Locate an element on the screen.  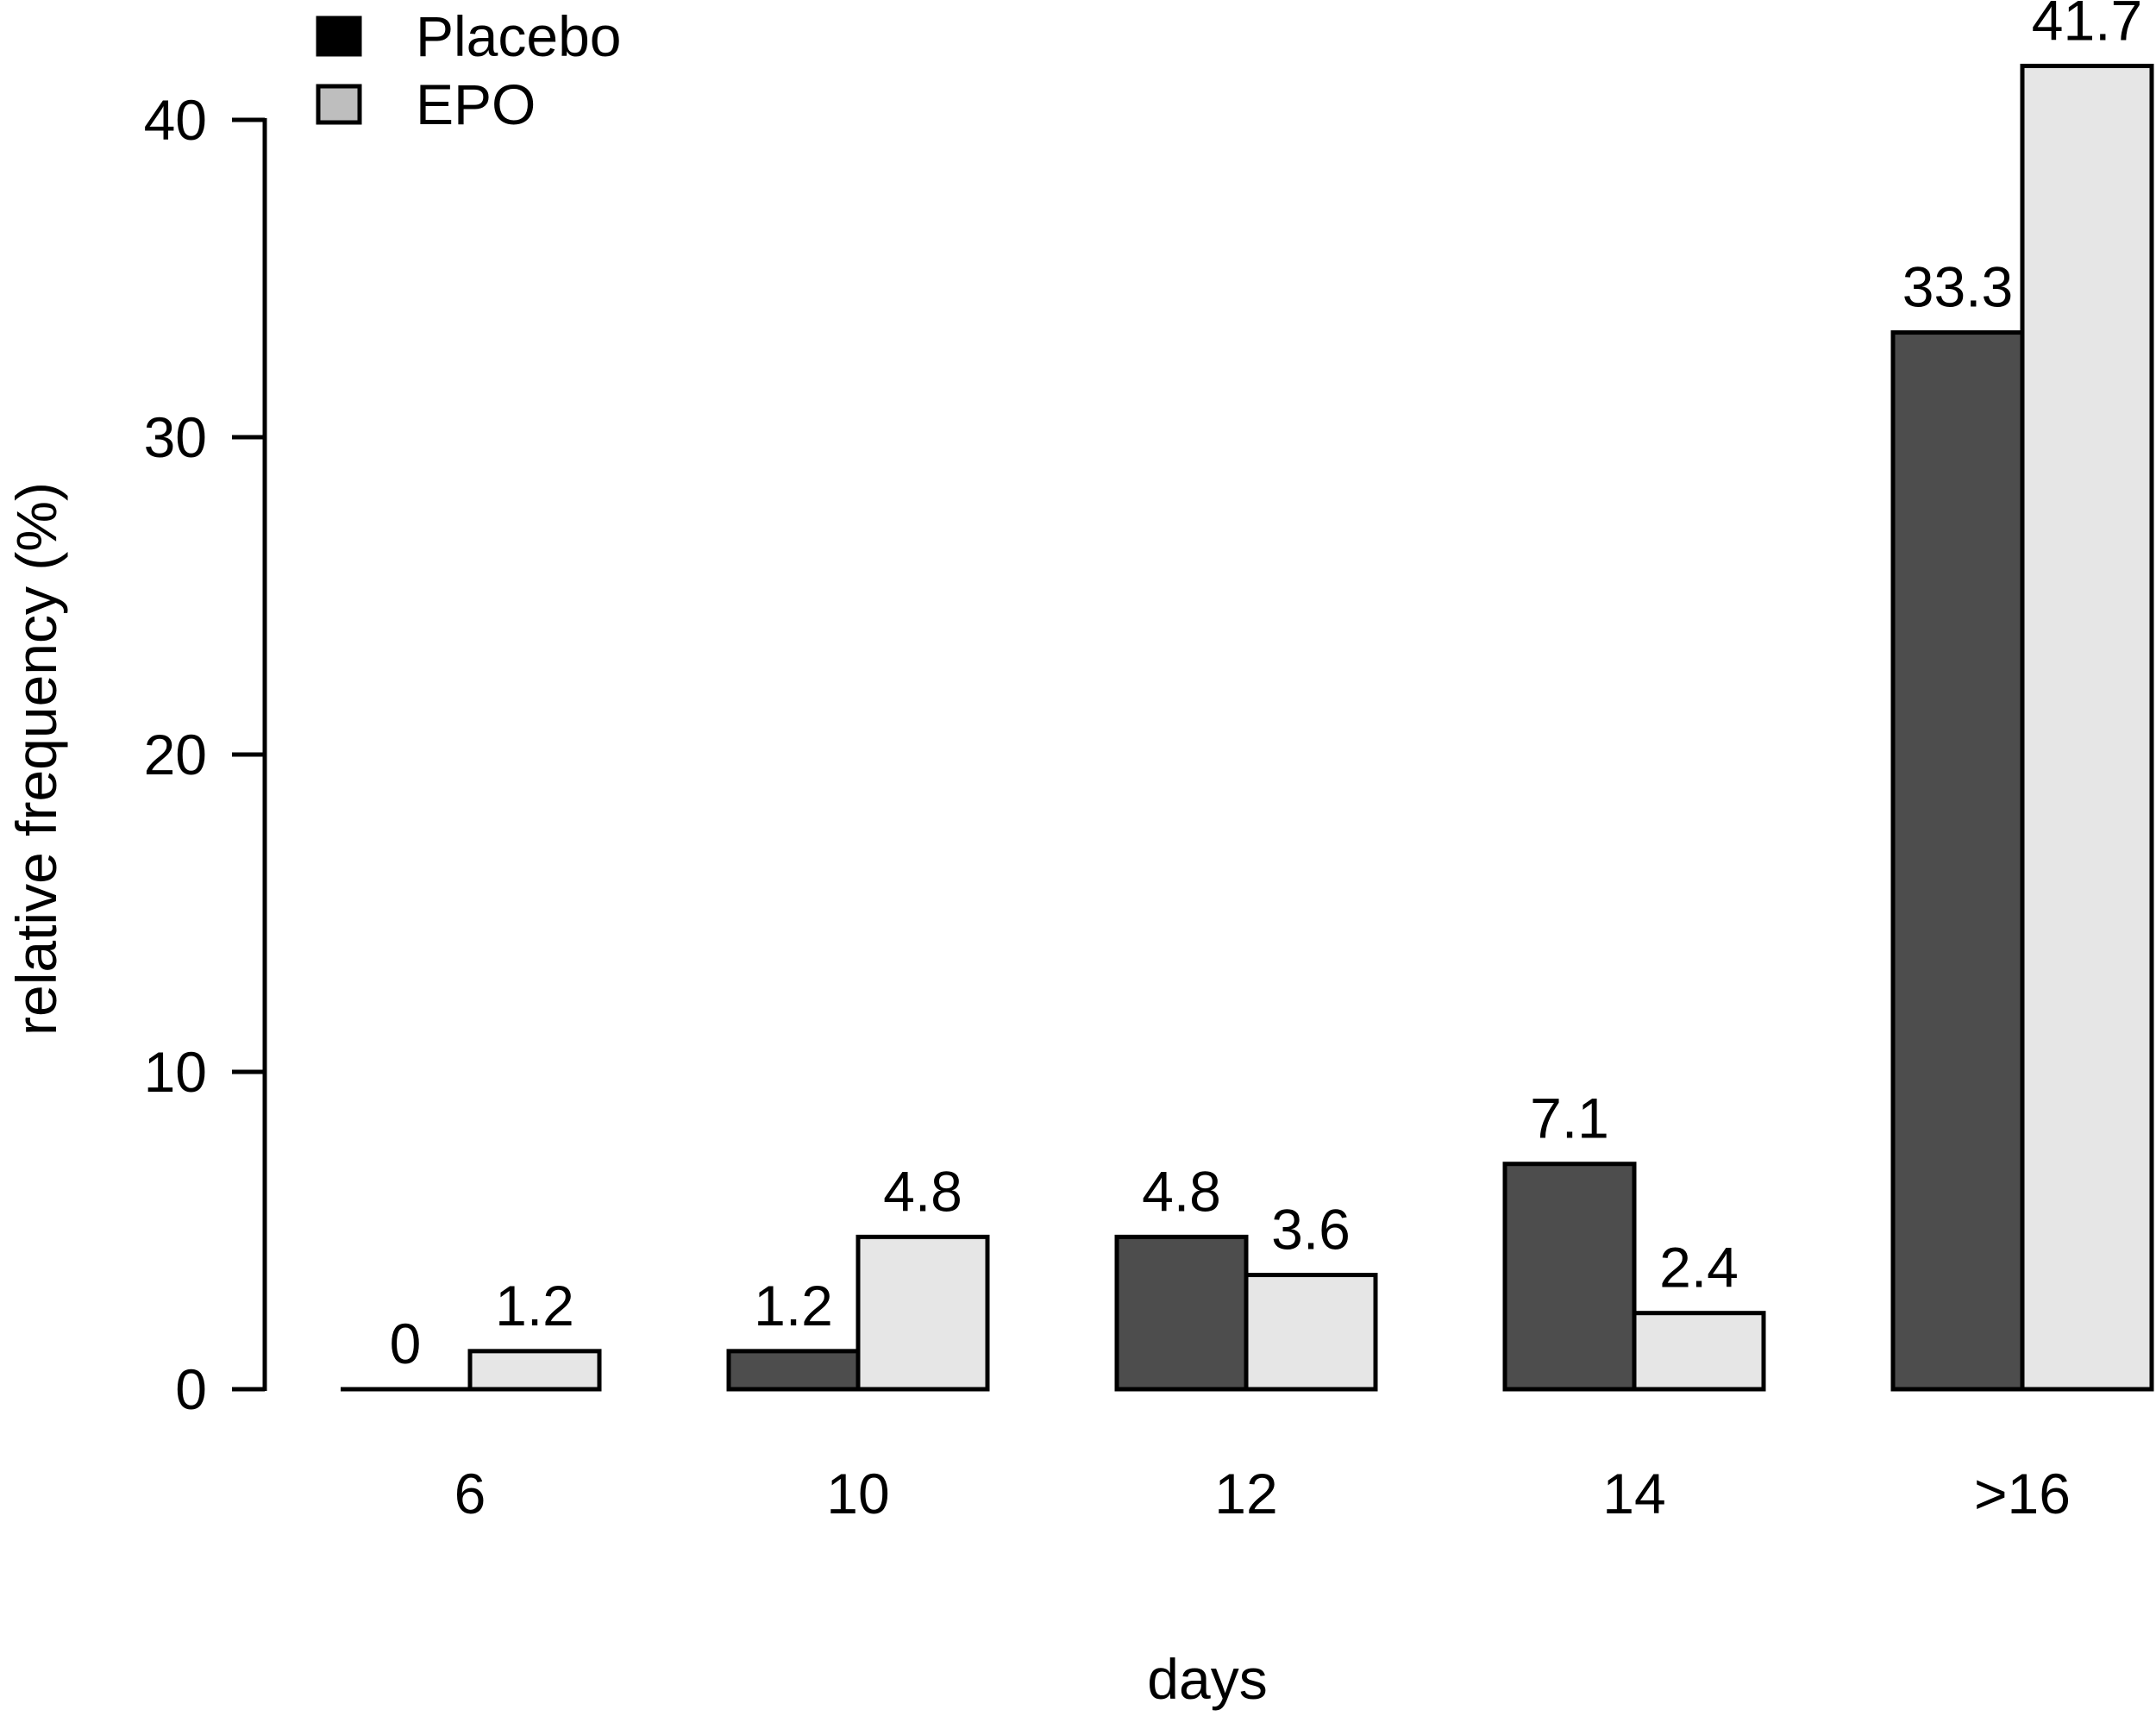
x-tick-label-14: 14 is located at coordinates (1633, 1493).